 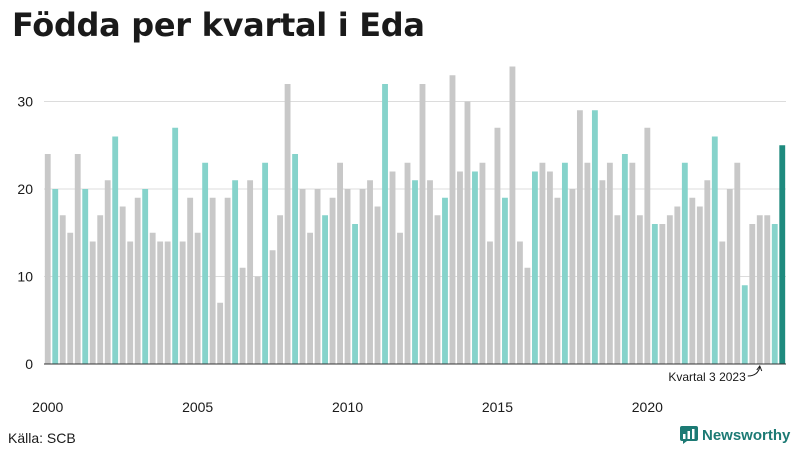 What do you see at coordinates (746, 435) in the screenshot?
I see `brand-name: Newsworthy` at bounding box center [746, 435].